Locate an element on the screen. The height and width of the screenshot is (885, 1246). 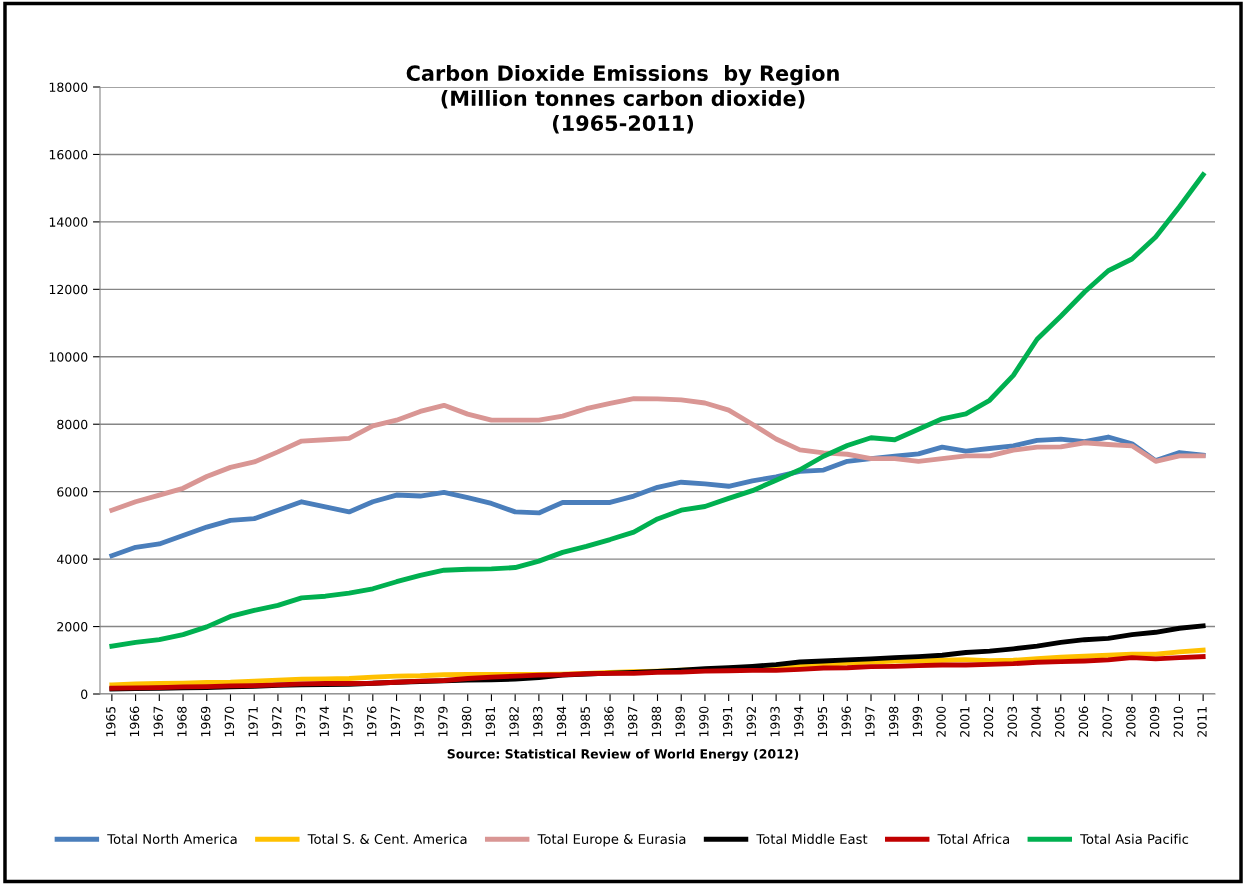
chart-title: Carbon Dioxide Emissions by Region (Million tonnes carbon dioxide) (1965-2011) is located at coordinates (622, 99).